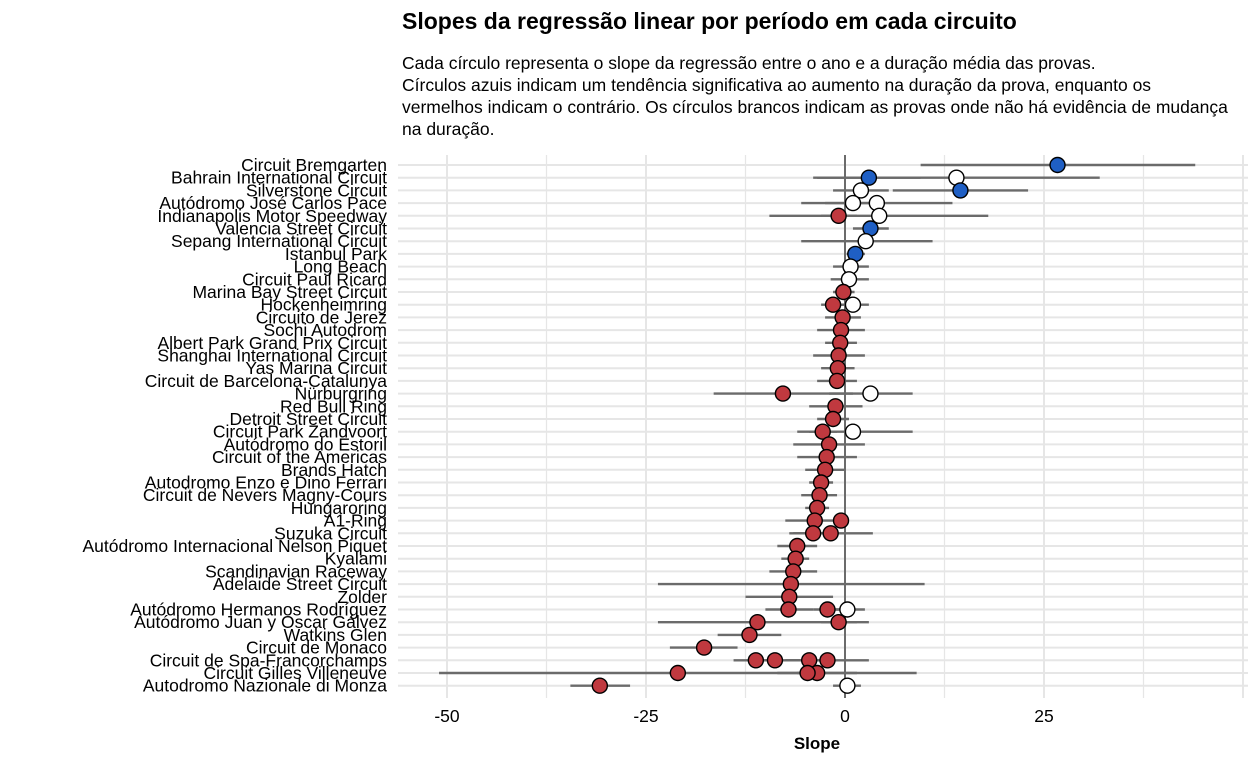 This screenshot has height=768, width=1248. Describe the element at coordinates (300, 584) in the screenshot. I see `y-tick-label: Adelaide Street Circuit` at that location.